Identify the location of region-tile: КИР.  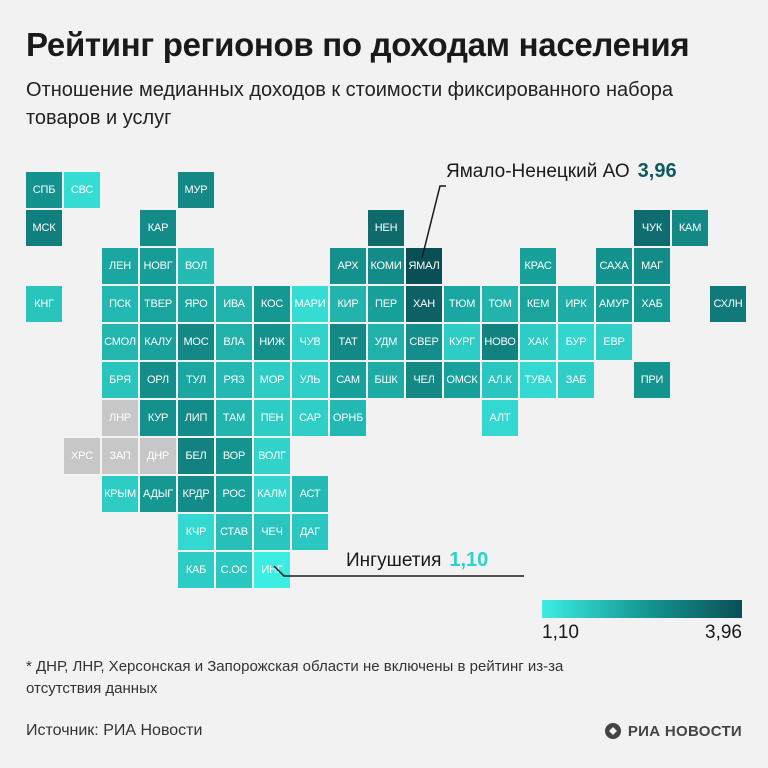
(348, 304).